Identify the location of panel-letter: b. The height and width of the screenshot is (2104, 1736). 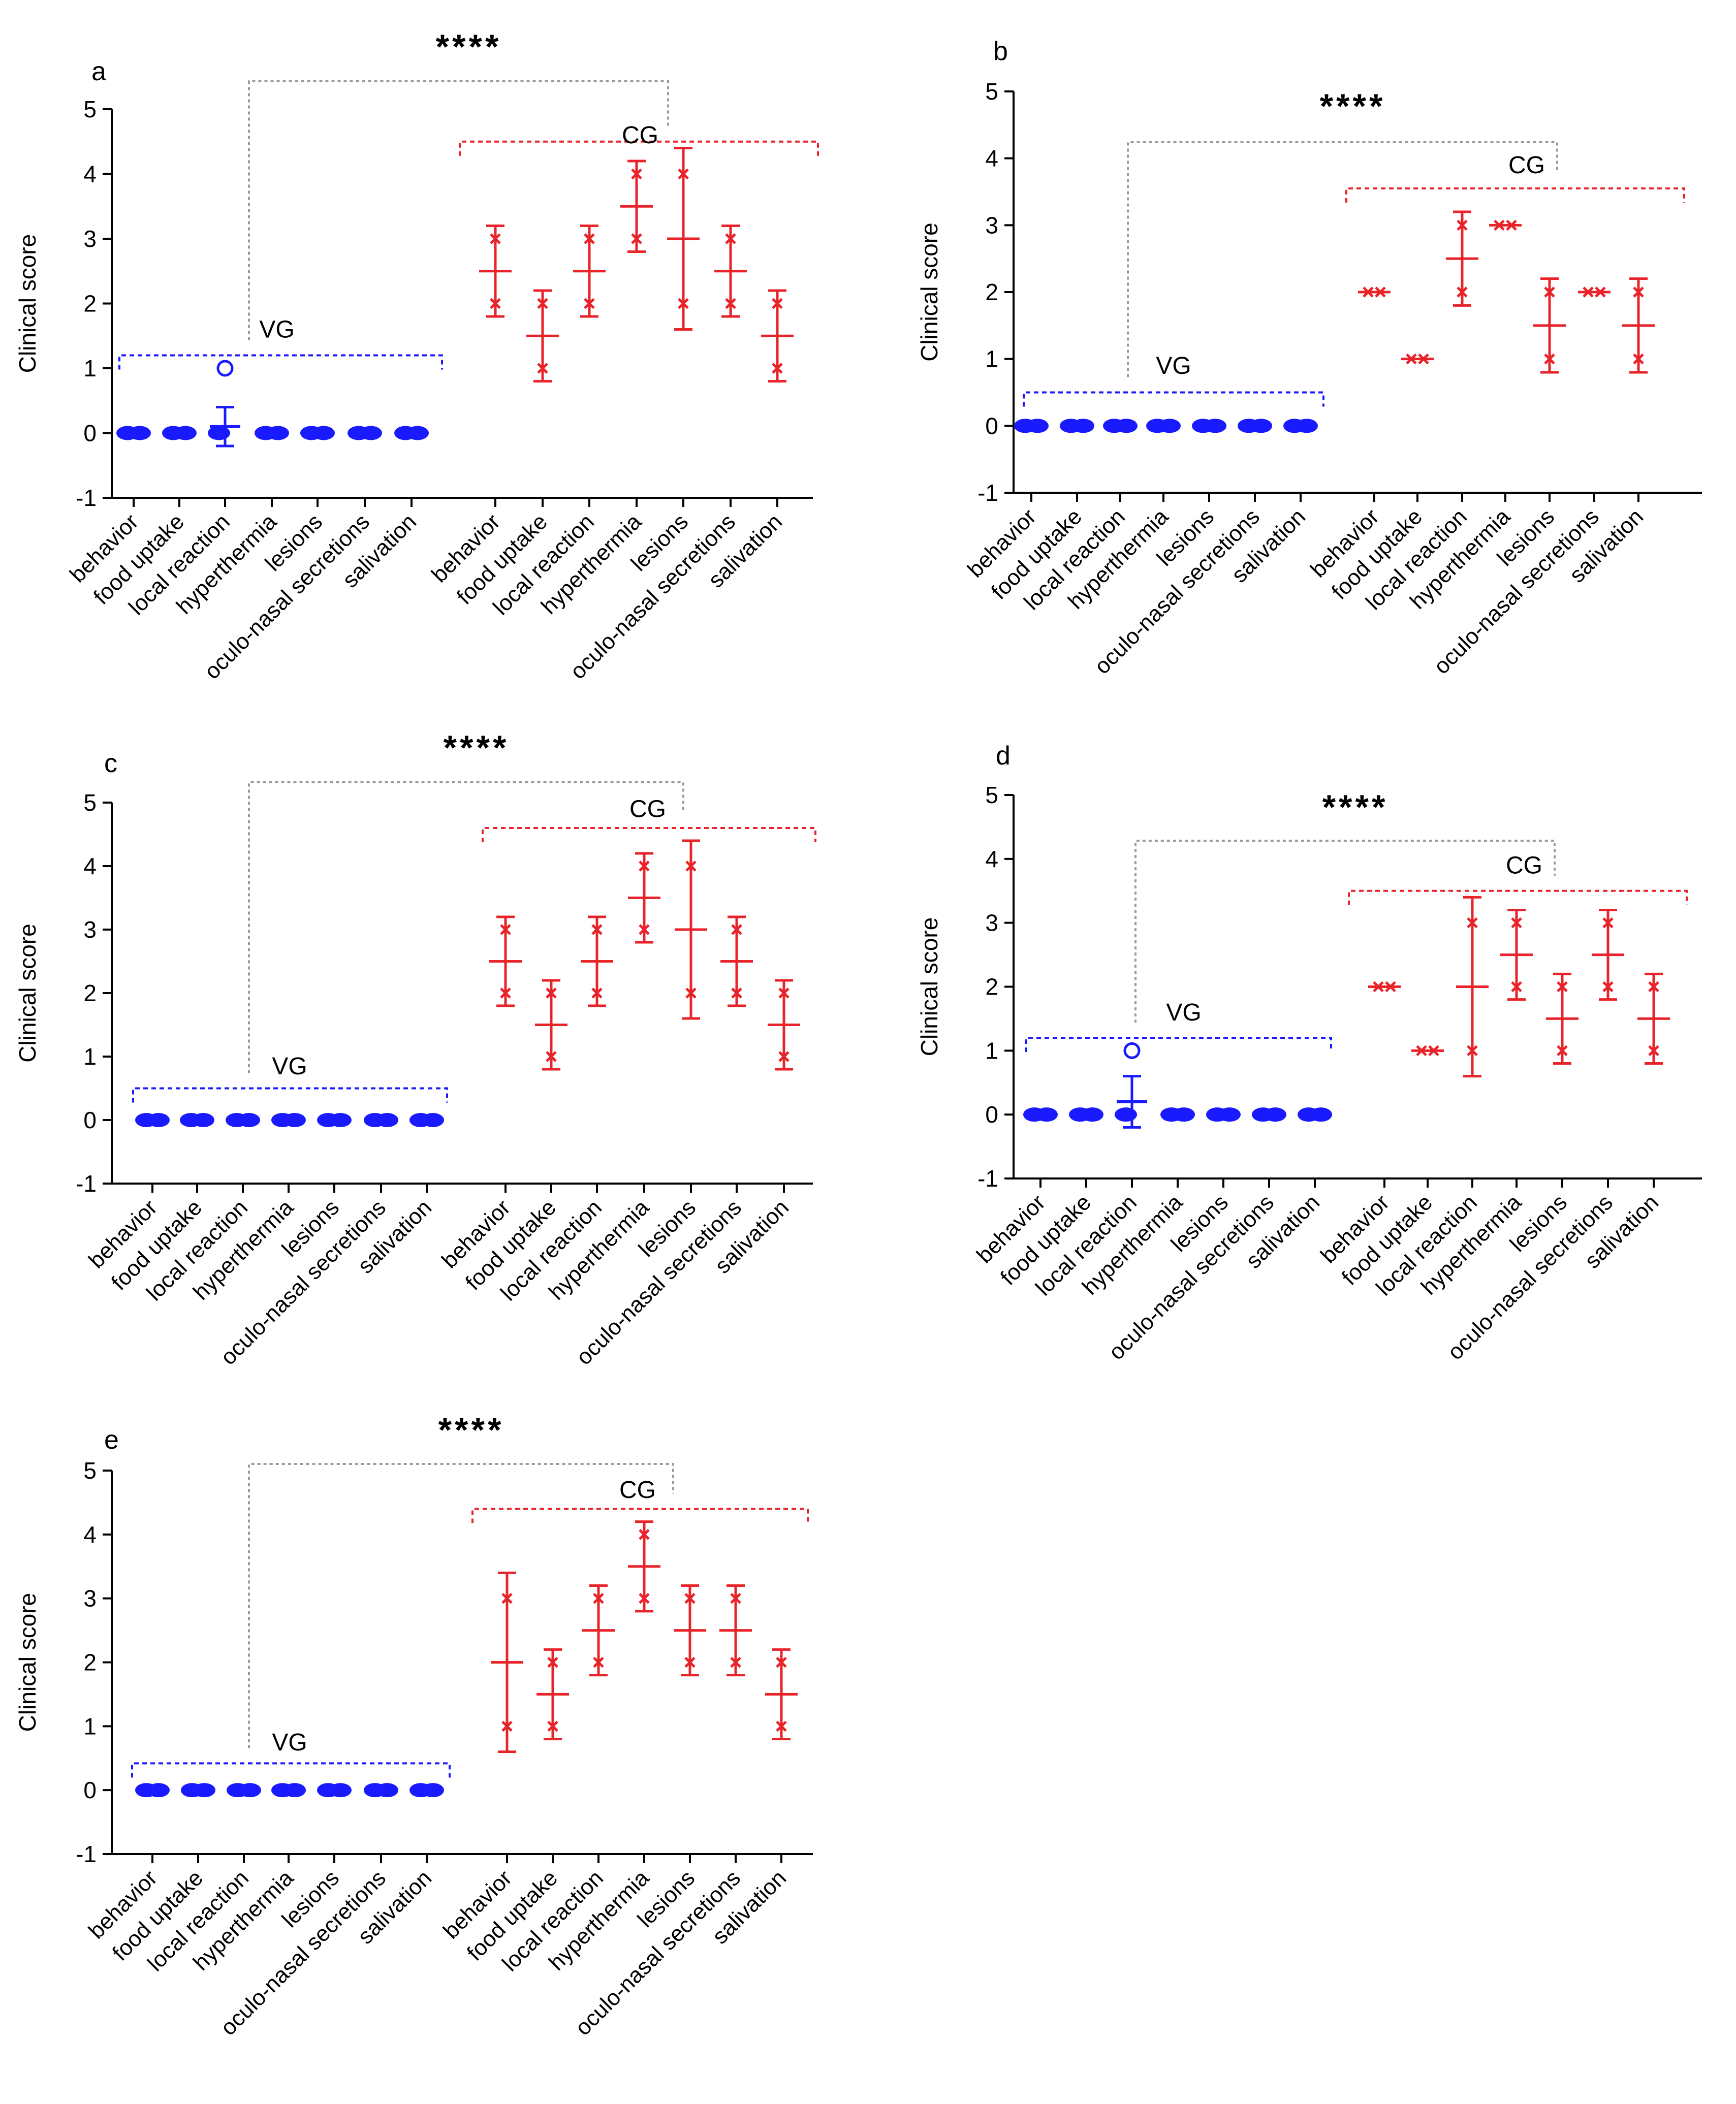
(1000, 51).